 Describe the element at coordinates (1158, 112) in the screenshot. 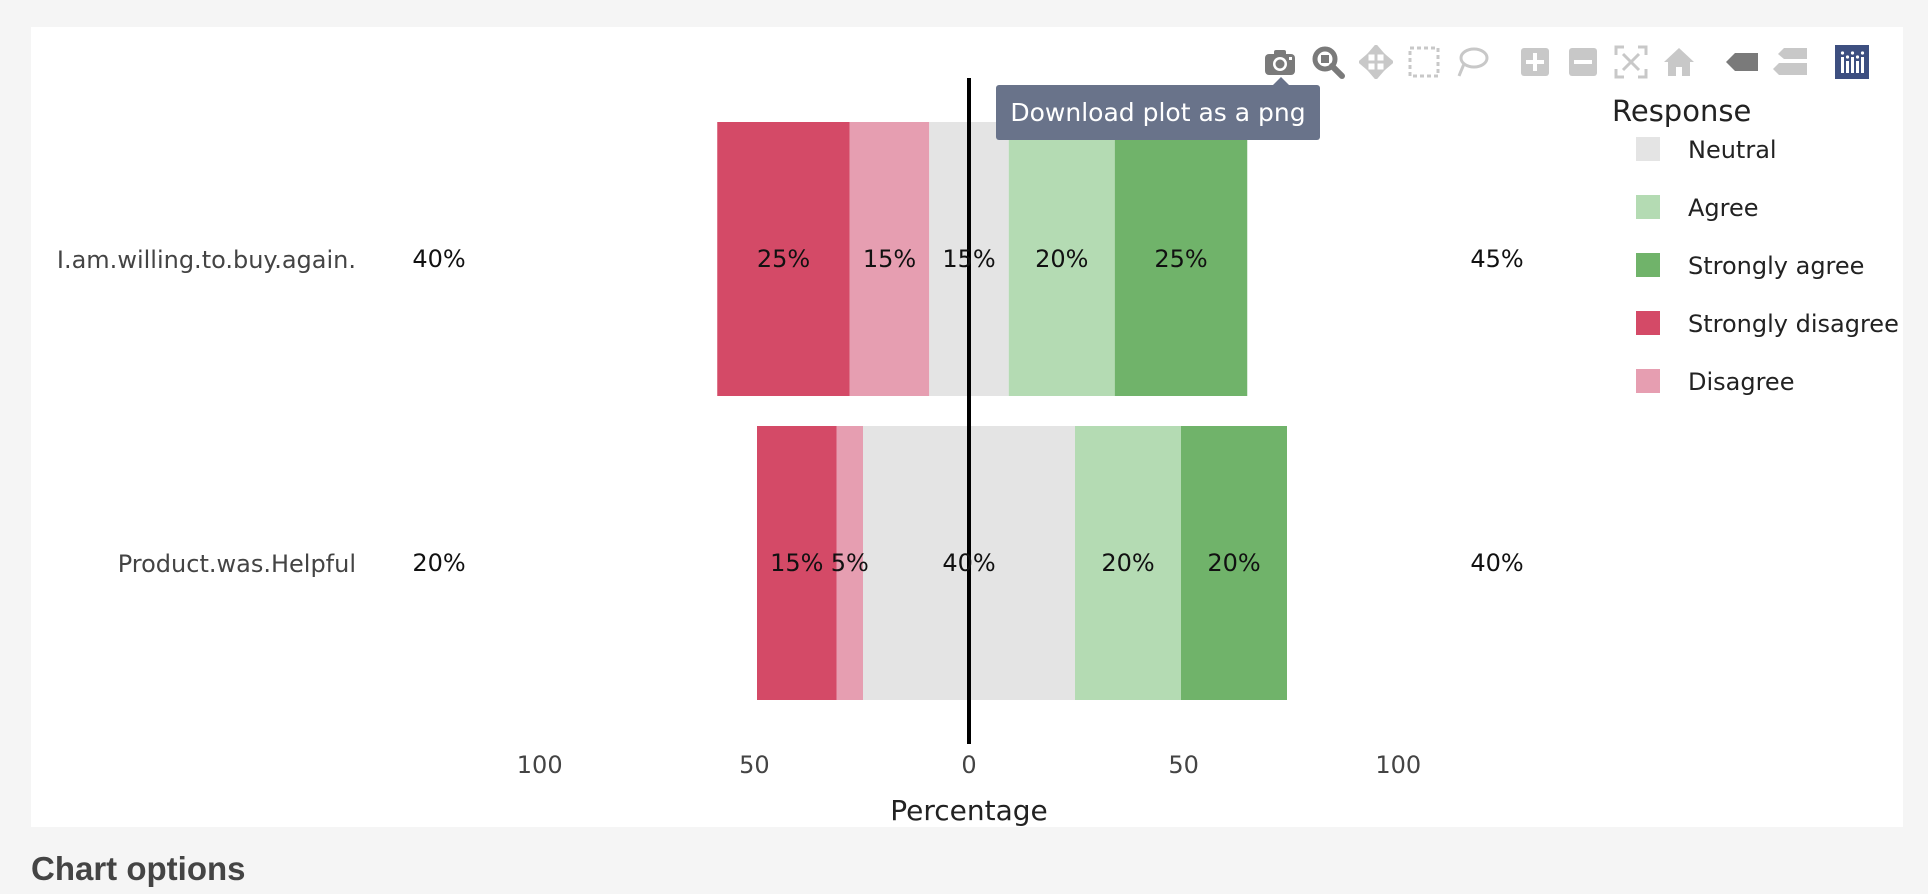

I see `download-tooltip: Download plot as a png` at that location.